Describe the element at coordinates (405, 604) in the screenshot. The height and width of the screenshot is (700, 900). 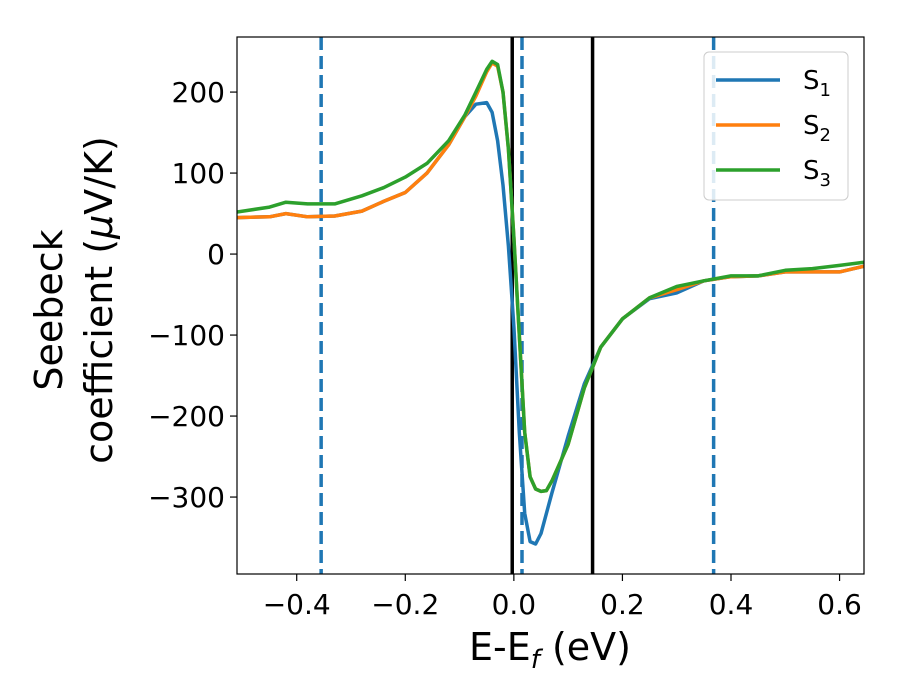
I see `x-tick-label: −0.2` at that location.